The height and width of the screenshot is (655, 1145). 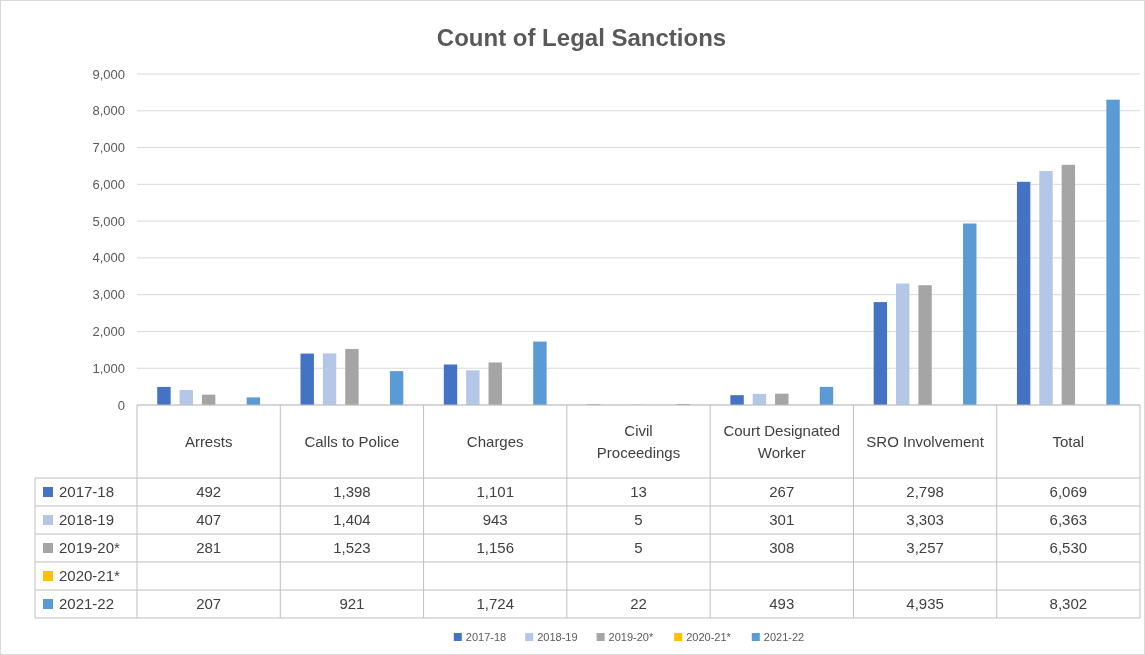 I want to click on x-tick-label: Court Designated Worker, so click(x=782, y=441).